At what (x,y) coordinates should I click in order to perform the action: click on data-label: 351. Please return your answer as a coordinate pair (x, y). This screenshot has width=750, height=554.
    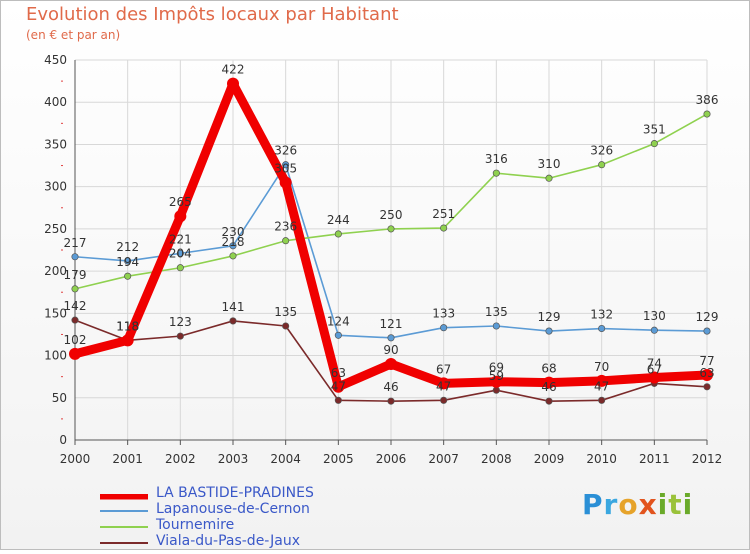
    Looking at the image, I should click on (654, 130).